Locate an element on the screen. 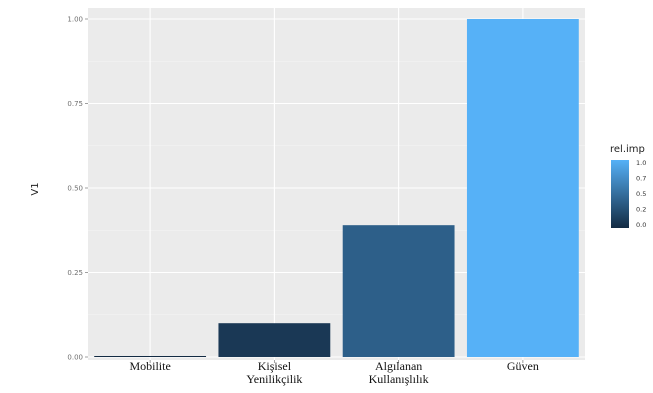  legend-label: 0.0 is located at coordinates (641, 225).